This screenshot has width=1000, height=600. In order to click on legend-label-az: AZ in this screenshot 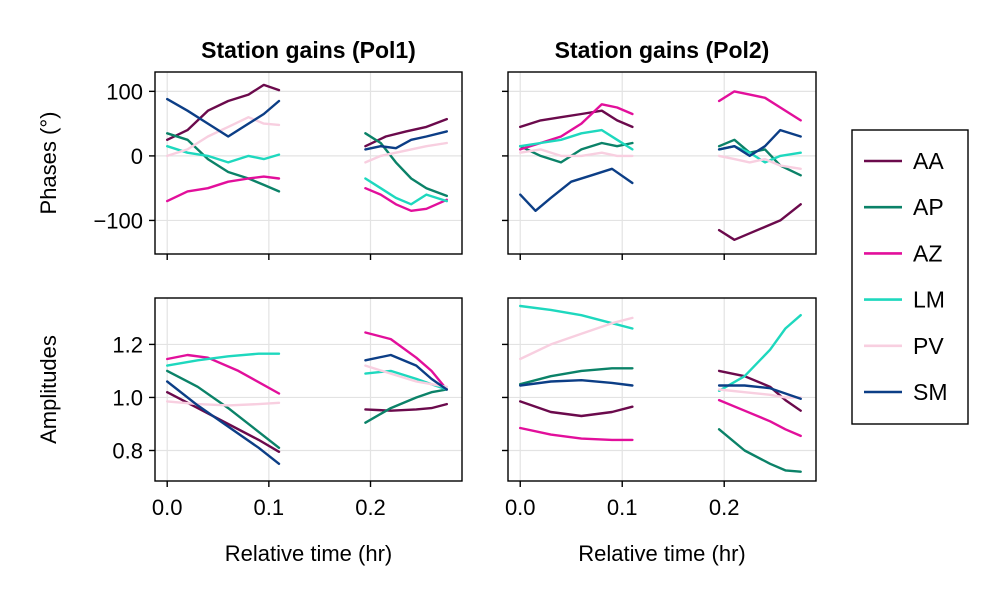, I will do `click(927, 253)`.